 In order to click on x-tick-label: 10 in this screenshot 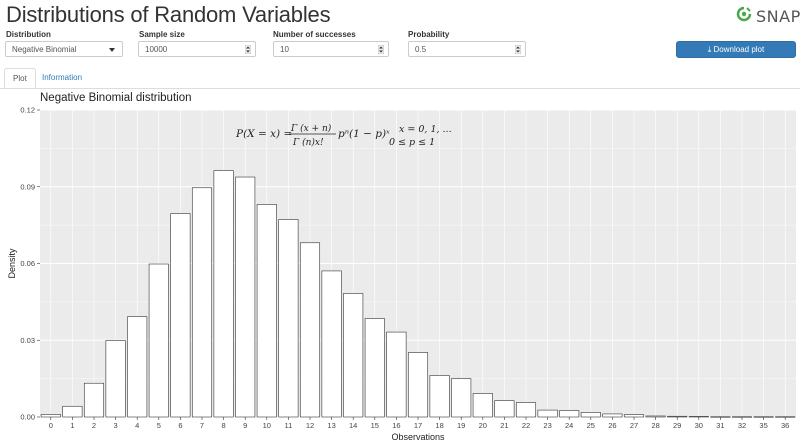, I will do `click(267, 425)`.